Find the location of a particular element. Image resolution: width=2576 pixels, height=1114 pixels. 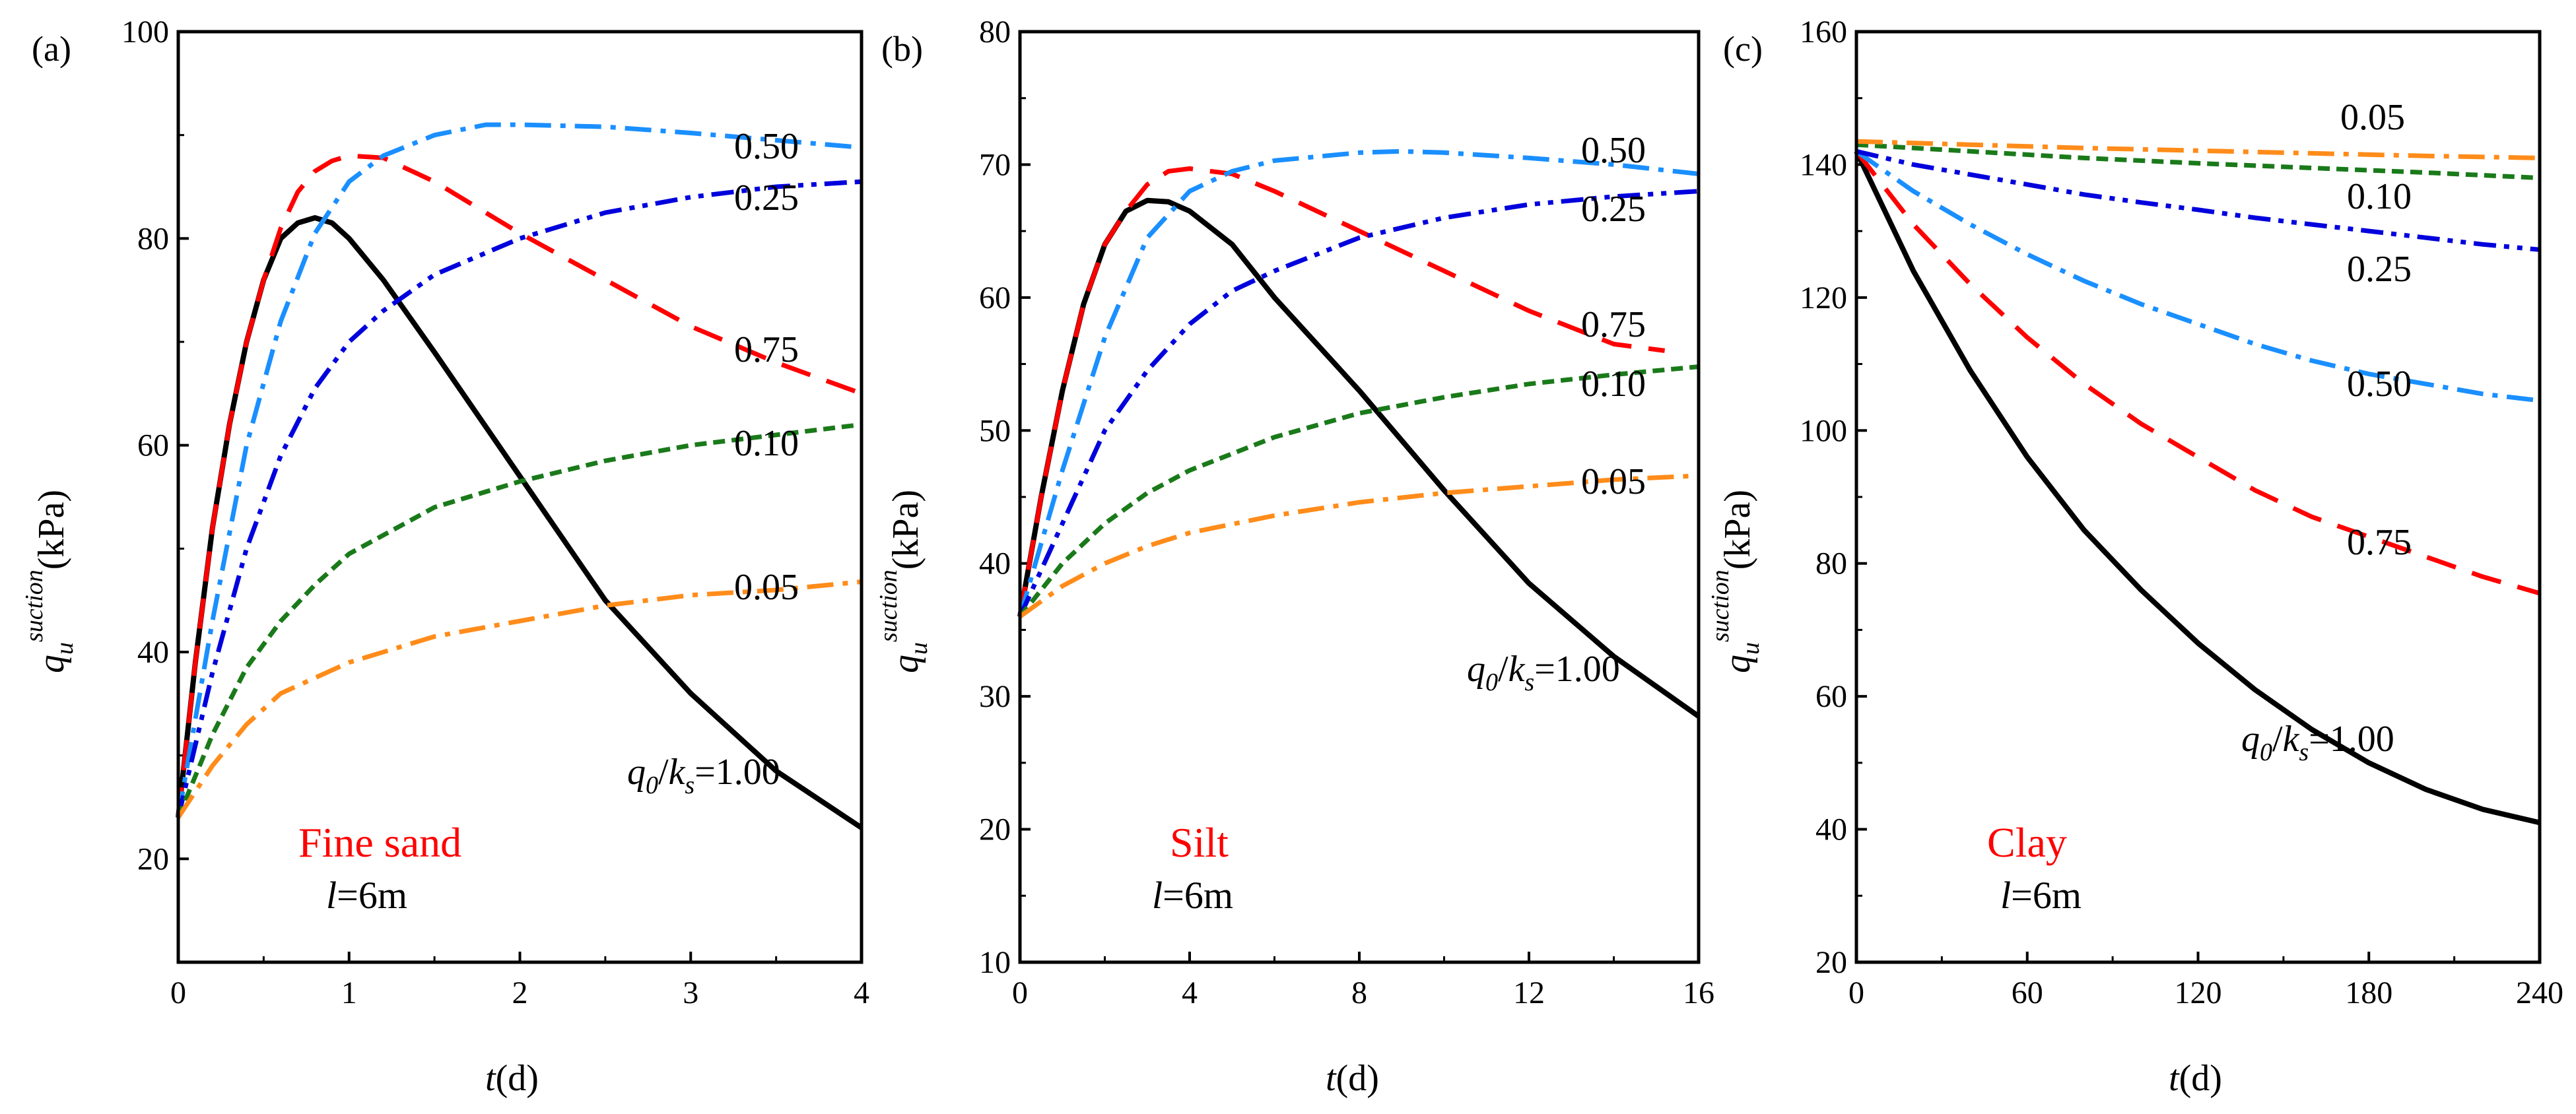

a-y-tick-label: 60 is located at coordinates (153, 445).